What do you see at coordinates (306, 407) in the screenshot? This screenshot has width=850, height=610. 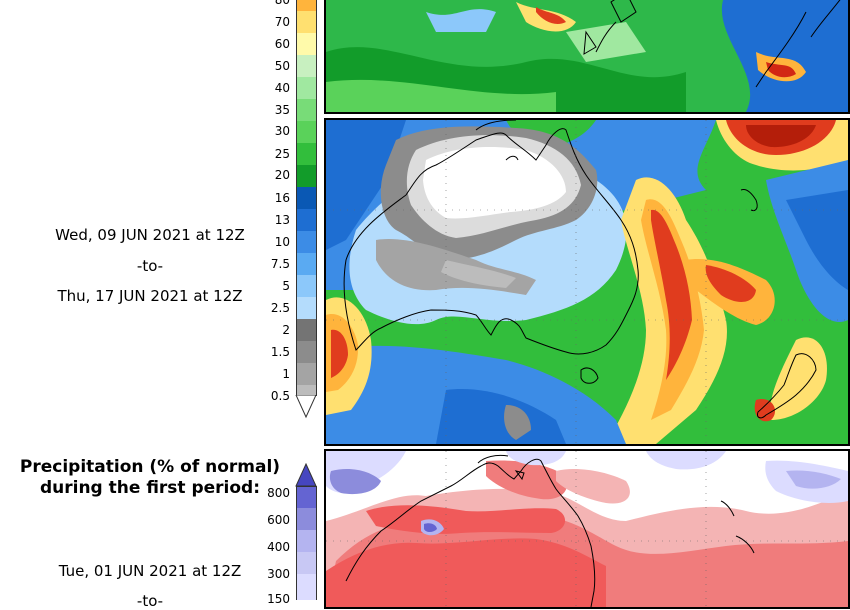 I see `colorbar-min-triangle` at bounding box center [306, 407].